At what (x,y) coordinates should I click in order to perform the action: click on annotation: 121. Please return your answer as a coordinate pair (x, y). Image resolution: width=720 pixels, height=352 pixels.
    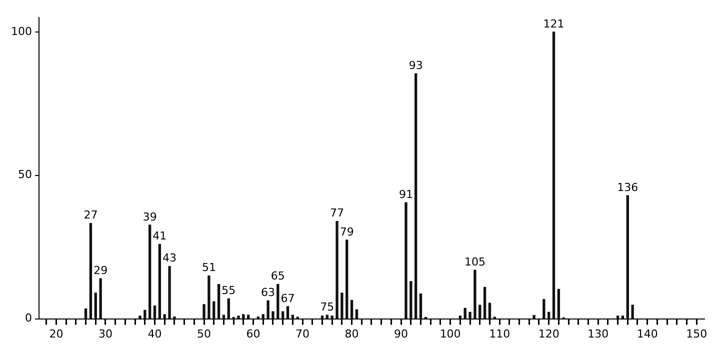
    Looking at the image, I should click on (553, 23).